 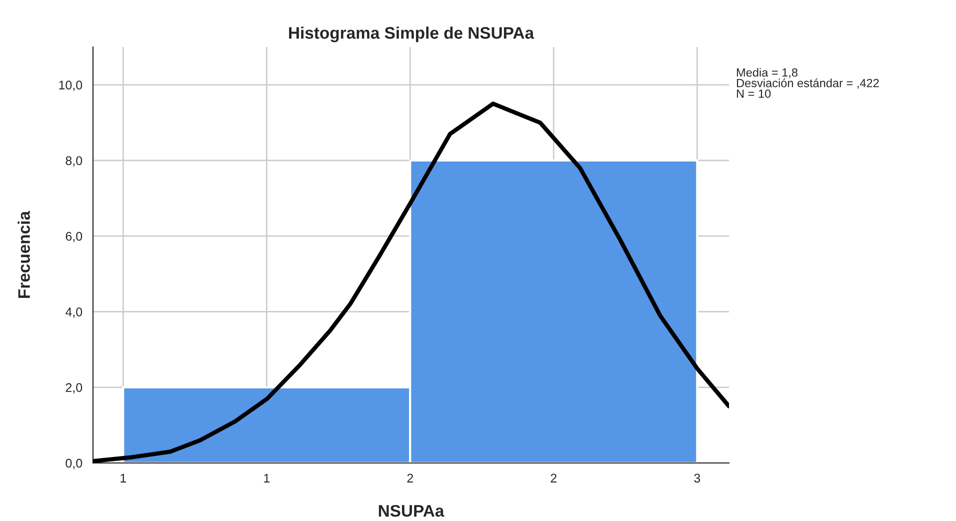 I want to click on y-tick-label: 0,0, so click(x=74, y=464).